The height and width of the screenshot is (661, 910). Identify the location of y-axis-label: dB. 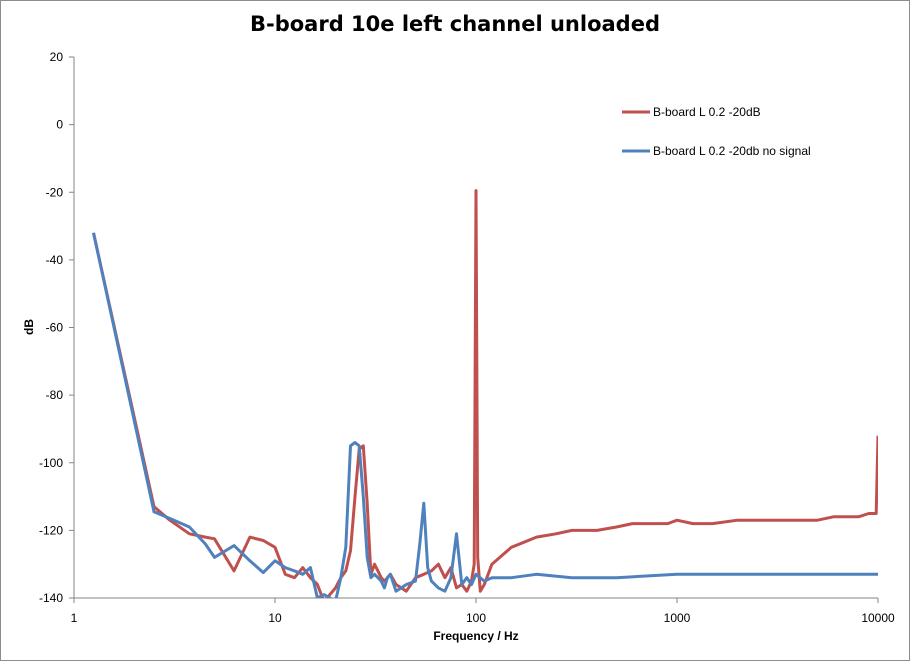
(29, 327).